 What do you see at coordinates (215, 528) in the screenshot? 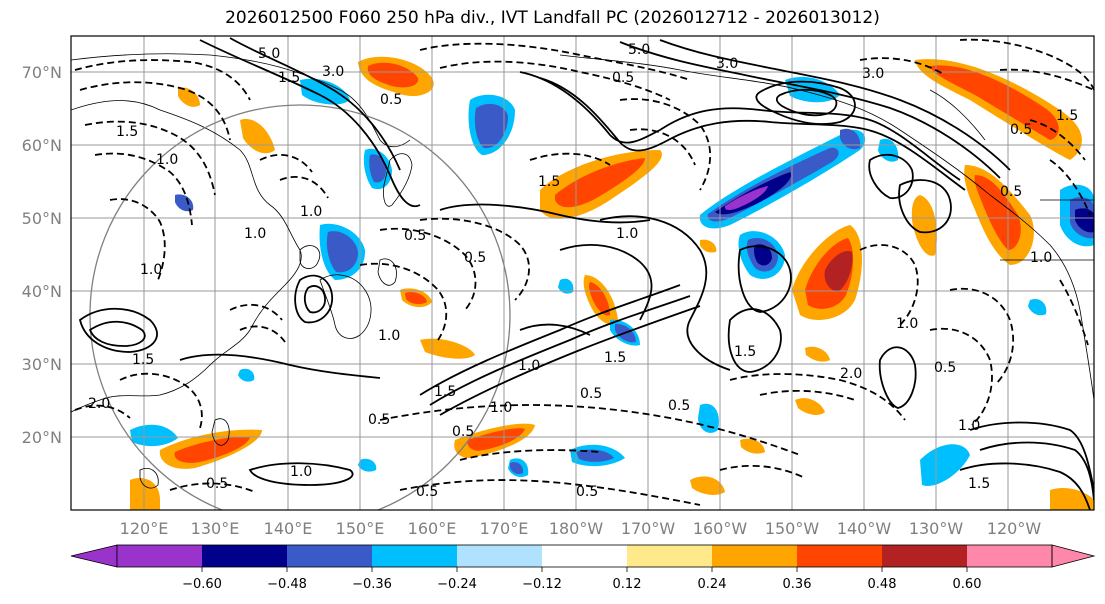
I see `lon-label: 130°E` at bounding box center [215, 528].